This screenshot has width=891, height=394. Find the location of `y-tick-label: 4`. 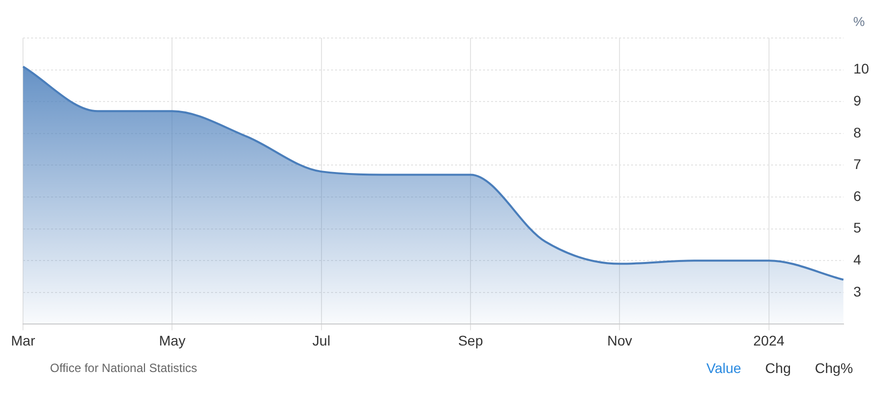

y-tick-label: 4 is located at coordinates (857, 259).